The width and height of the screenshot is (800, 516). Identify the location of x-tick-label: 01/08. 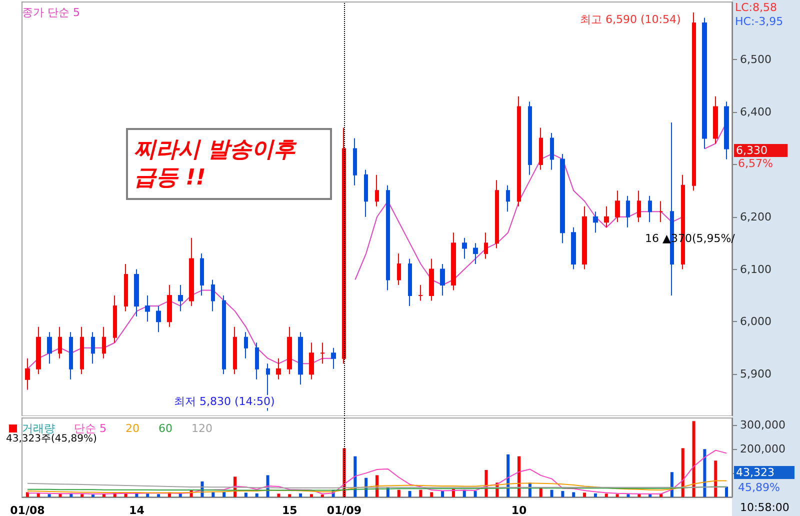
(27, 510).